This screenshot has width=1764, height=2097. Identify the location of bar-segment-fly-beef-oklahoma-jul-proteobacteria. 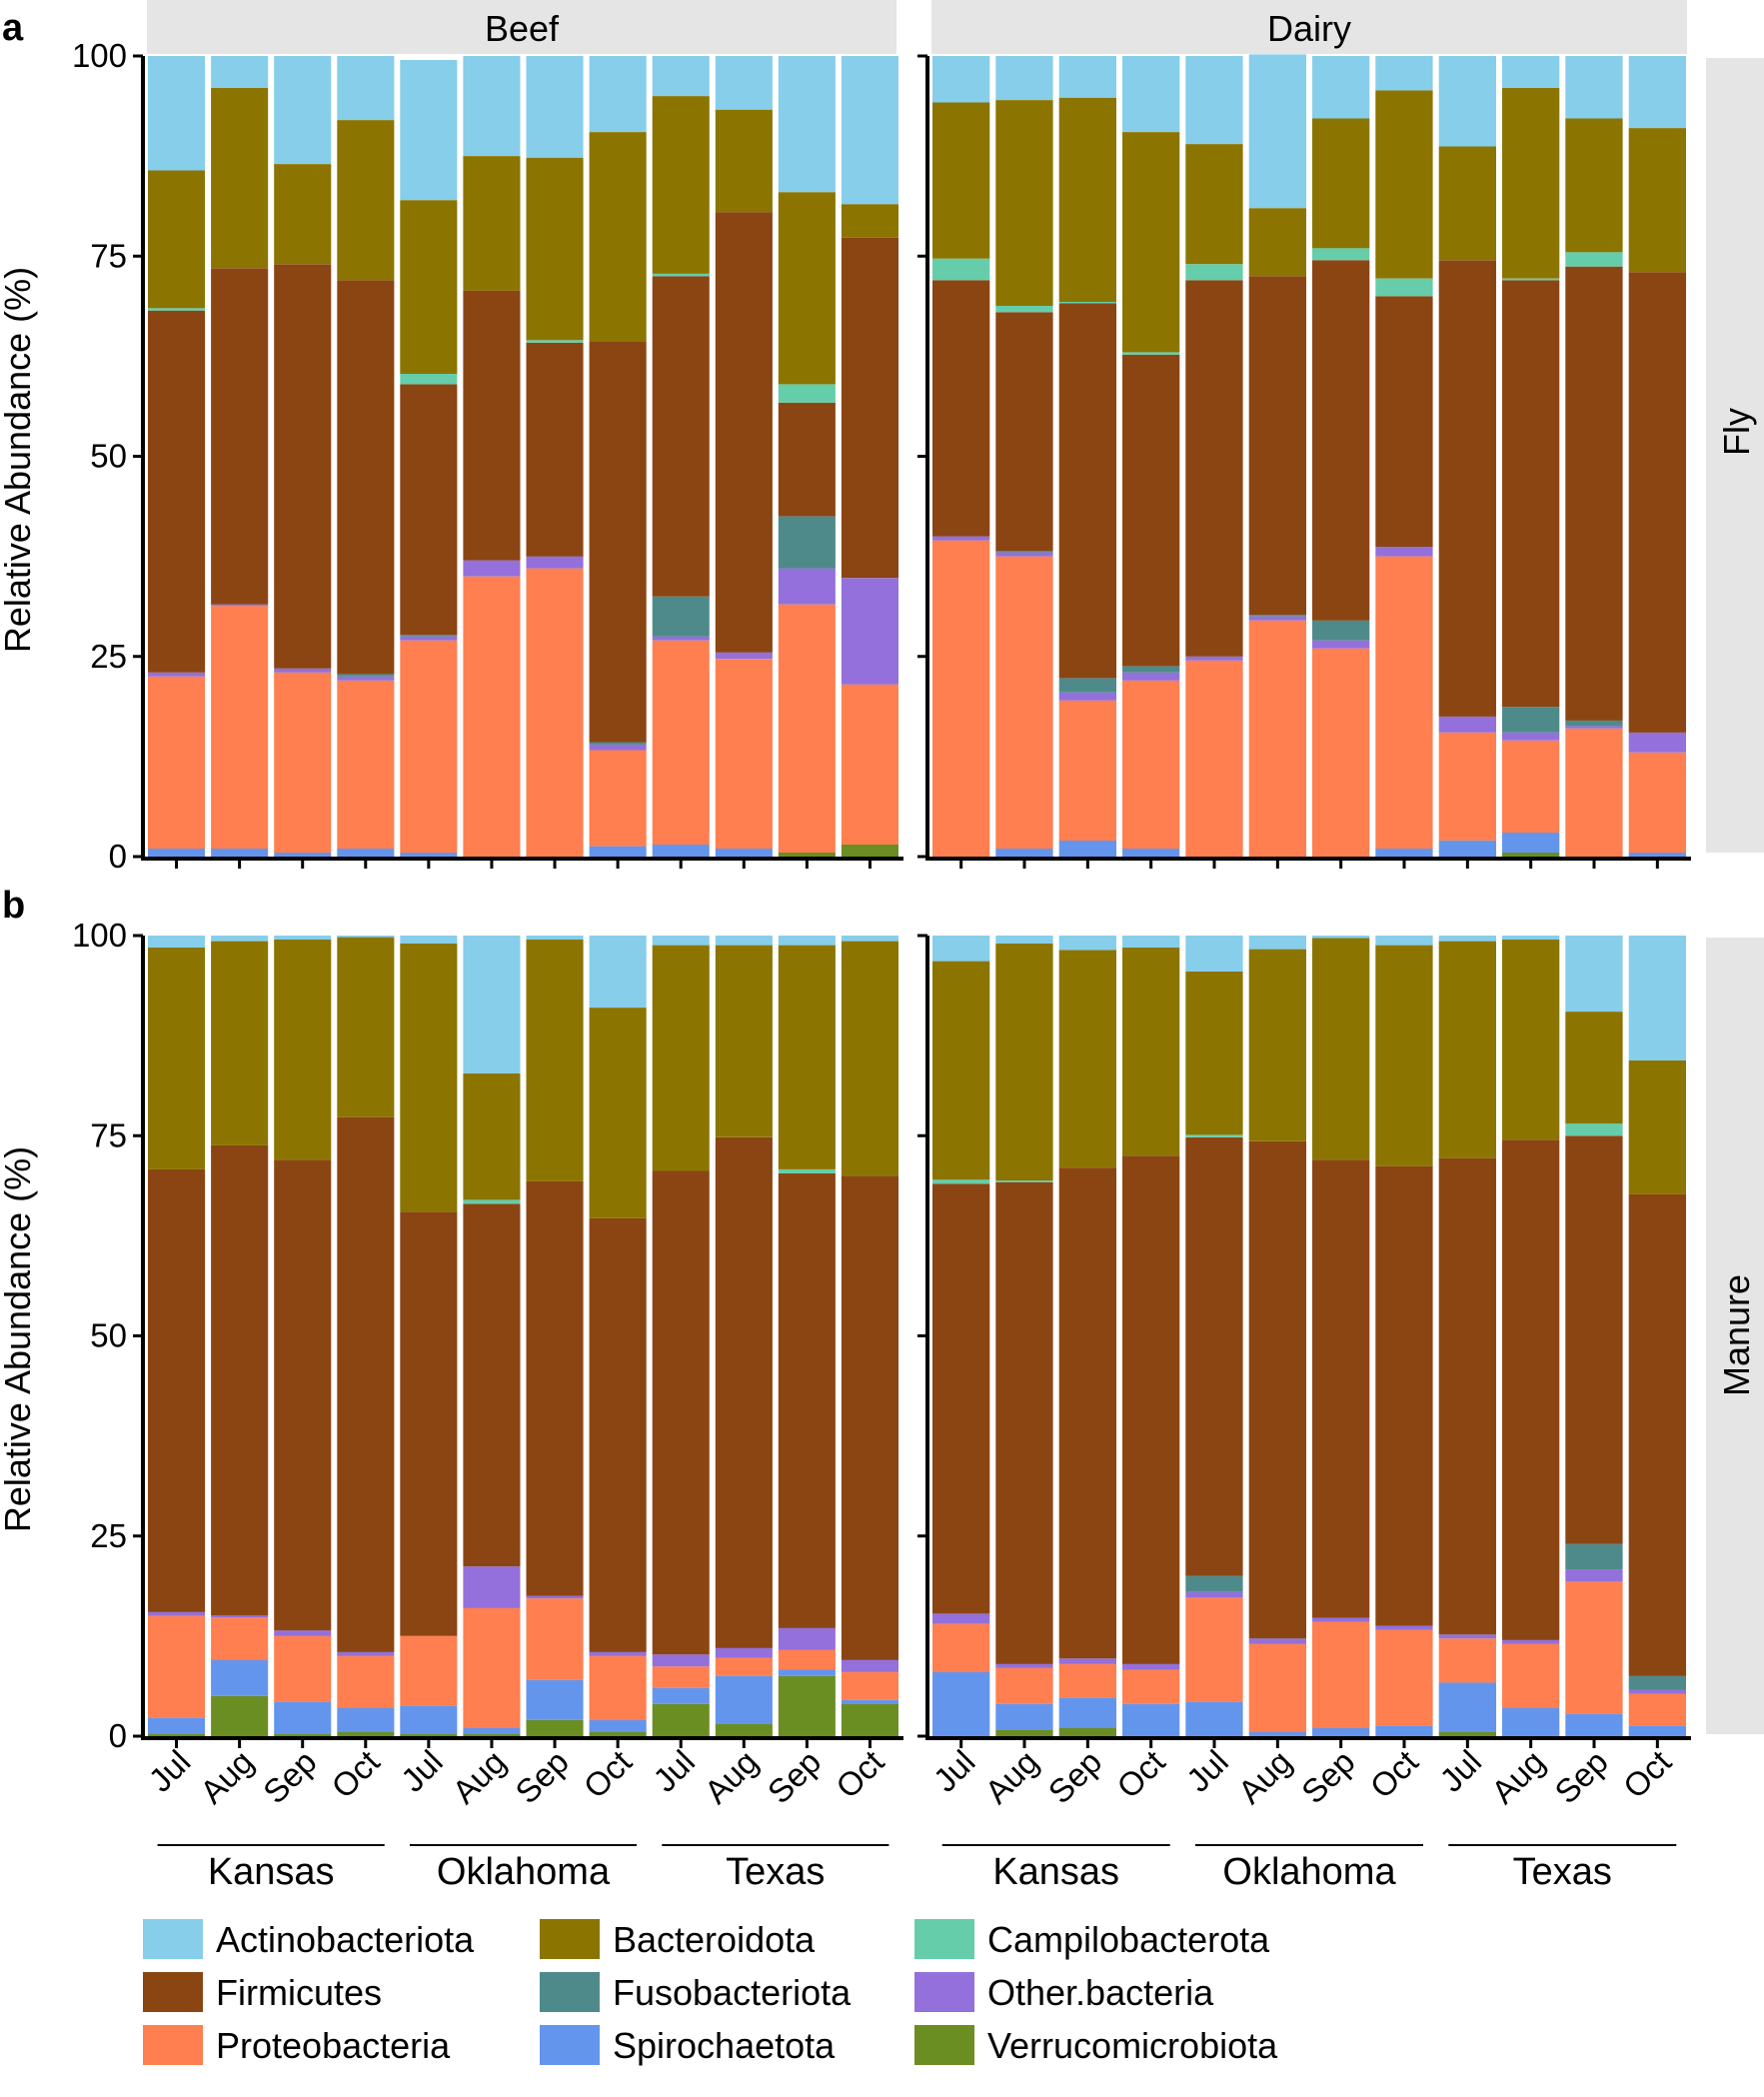
(429, 746).